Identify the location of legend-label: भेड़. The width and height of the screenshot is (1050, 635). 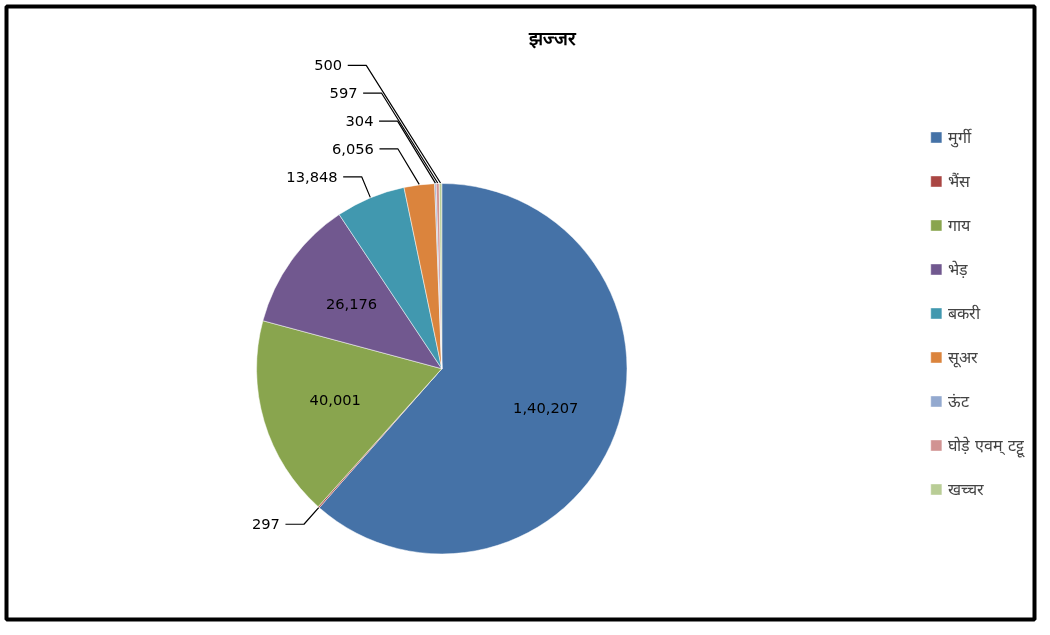
(957, 269).